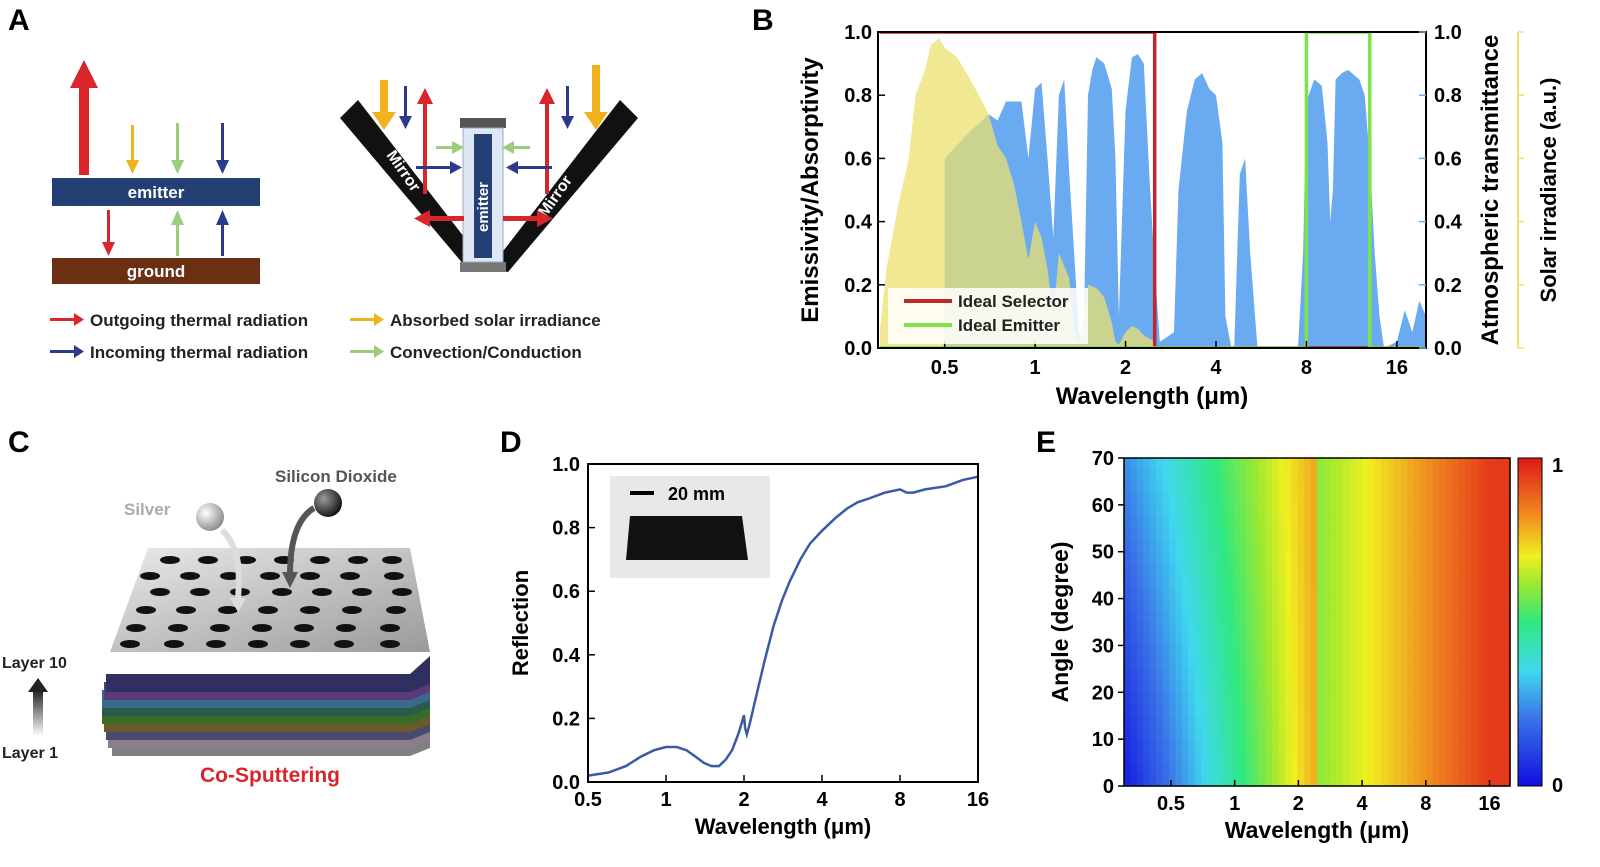 The width and height of the screenshot is (1600, 867). Describe the element at coordinates (19, 20) in the screenshot. I see `panel-a-label: A` at that location.